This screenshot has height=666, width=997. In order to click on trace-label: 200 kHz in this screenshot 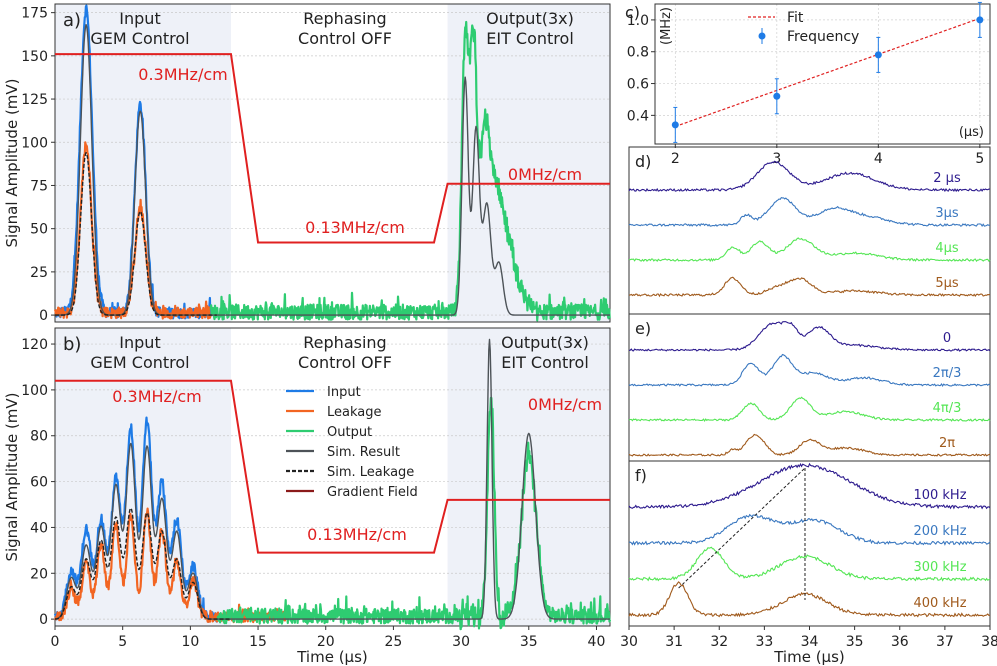, I will do `click(939, 531)`.